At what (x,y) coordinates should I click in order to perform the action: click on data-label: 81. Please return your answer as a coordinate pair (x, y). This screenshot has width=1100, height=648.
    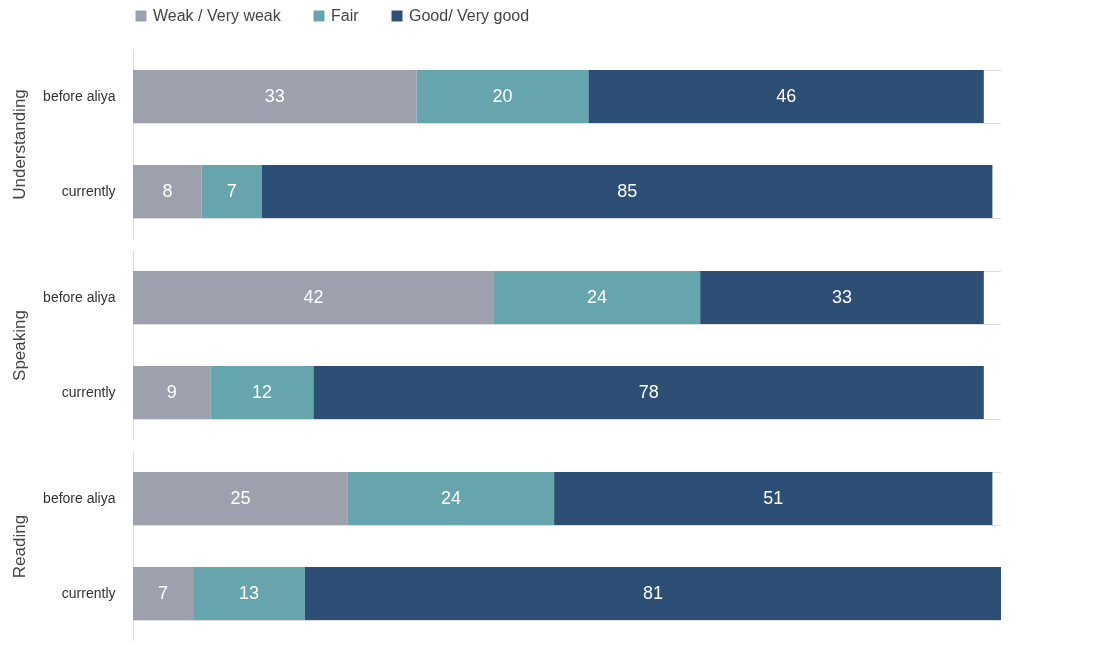
    Looking at the image, I should click on (652, 592).